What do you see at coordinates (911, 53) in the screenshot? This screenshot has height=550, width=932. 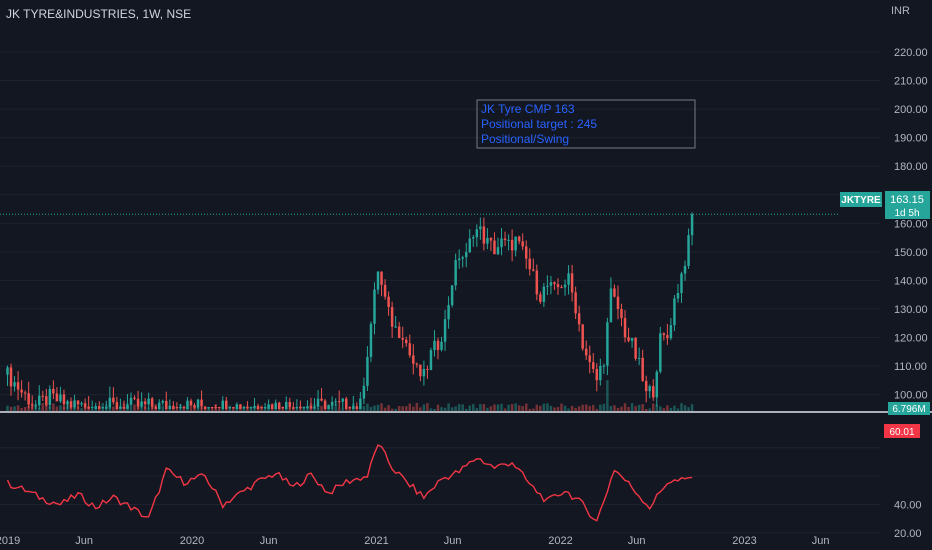 I see `price-tick-label: 220.00` at bounding box center [911, 53].